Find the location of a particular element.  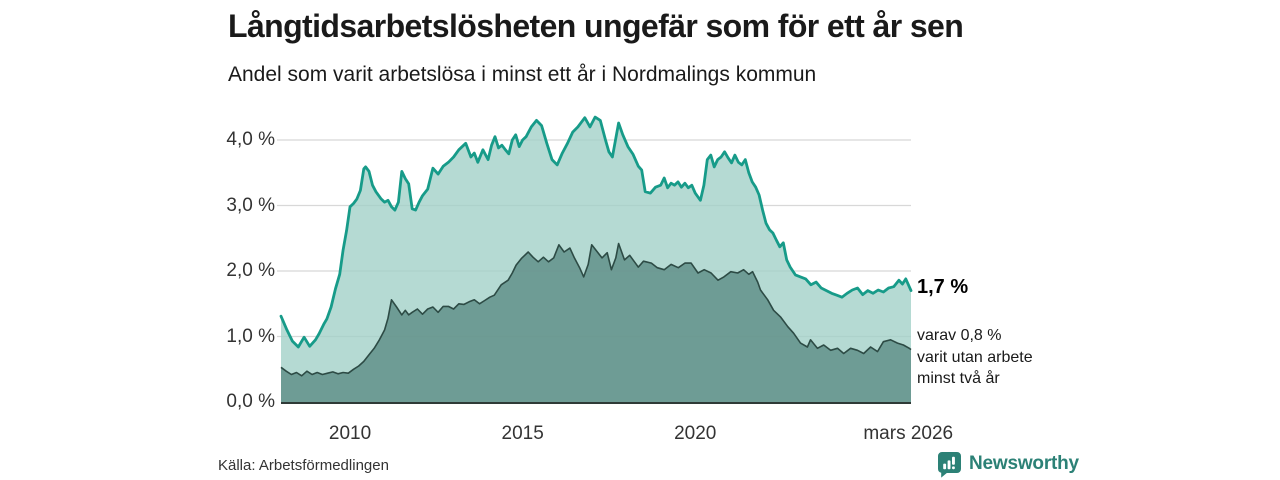

x-tick-label: 2020 is located at coordinates (695, 433).